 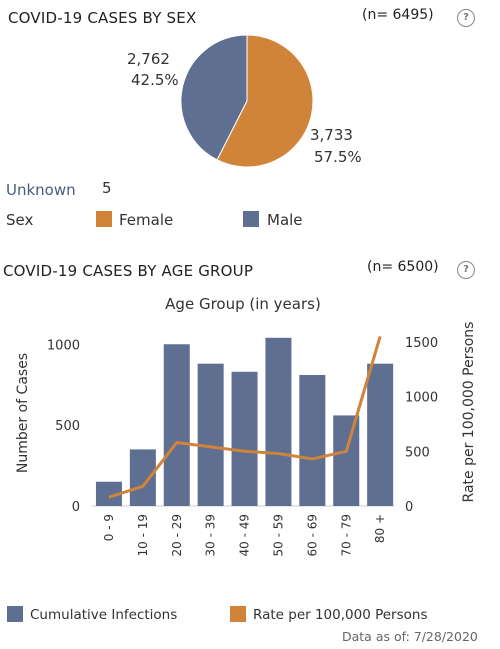 I want to click on legend-infections-swatch, so click(x=15, y=614).